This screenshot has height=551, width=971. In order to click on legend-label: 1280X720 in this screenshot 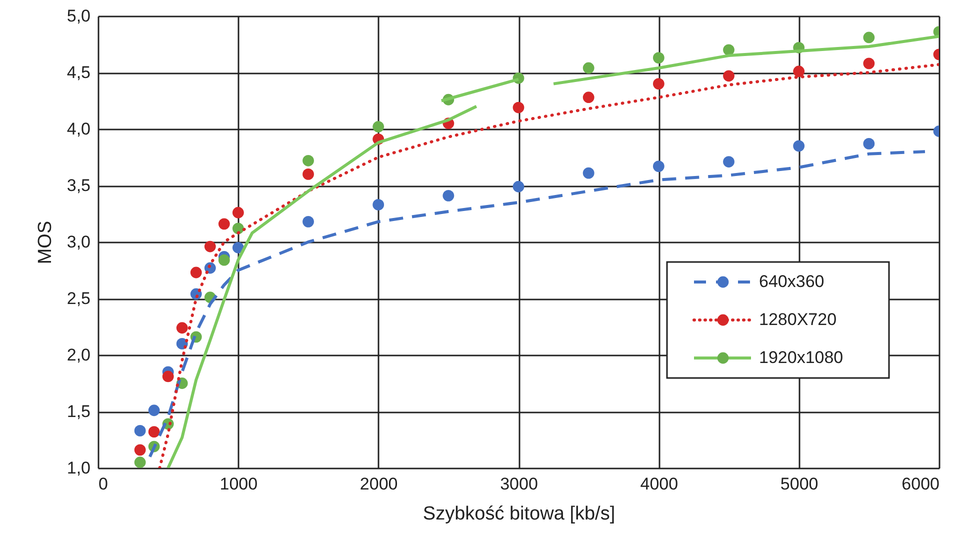, I will do `click(798, 319)`.